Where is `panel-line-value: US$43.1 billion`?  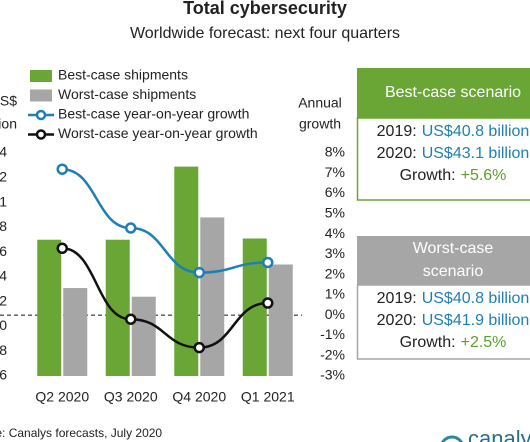
panel-line-value: US$43.1 billion is located at coordinates (476, 153).